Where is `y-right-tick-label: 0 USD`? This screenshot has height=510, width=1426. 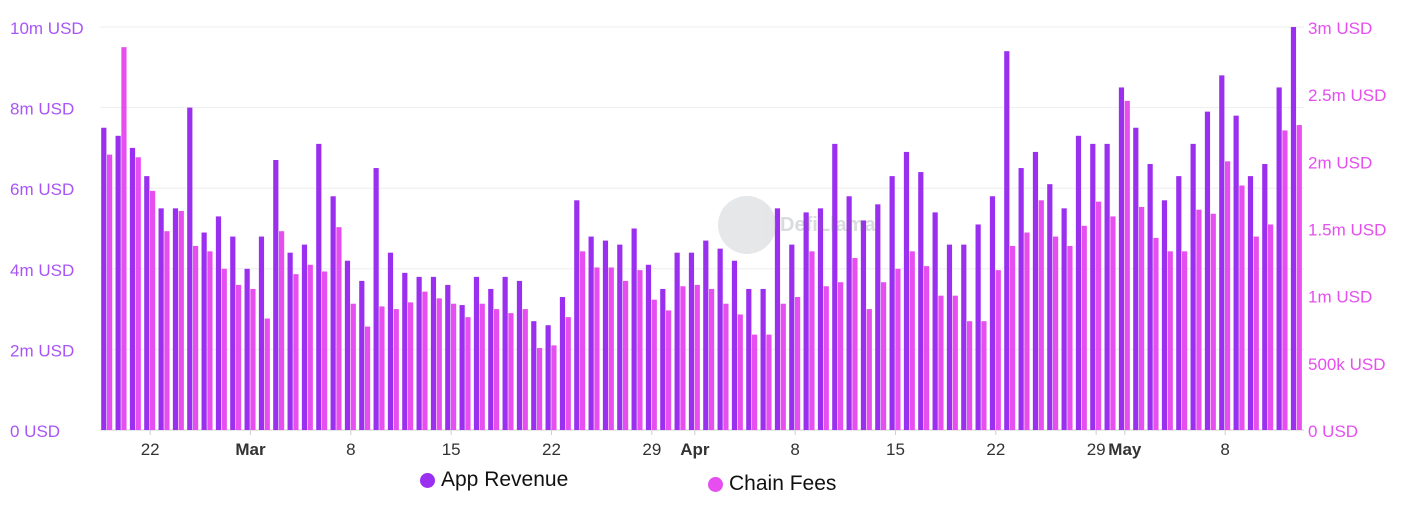 y-right-tick-label: 0 USD is located at coordinates (1333, 431).